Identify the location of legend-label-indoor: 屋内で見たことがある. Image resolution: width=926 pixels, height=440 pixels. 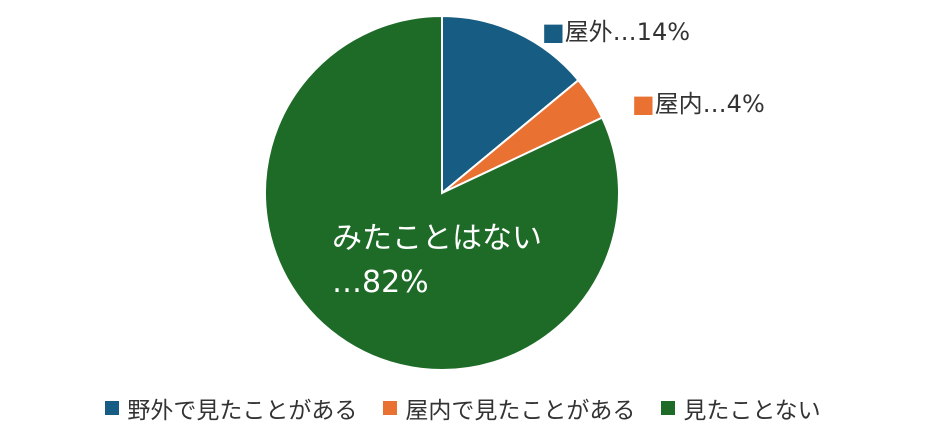
(520, 411).